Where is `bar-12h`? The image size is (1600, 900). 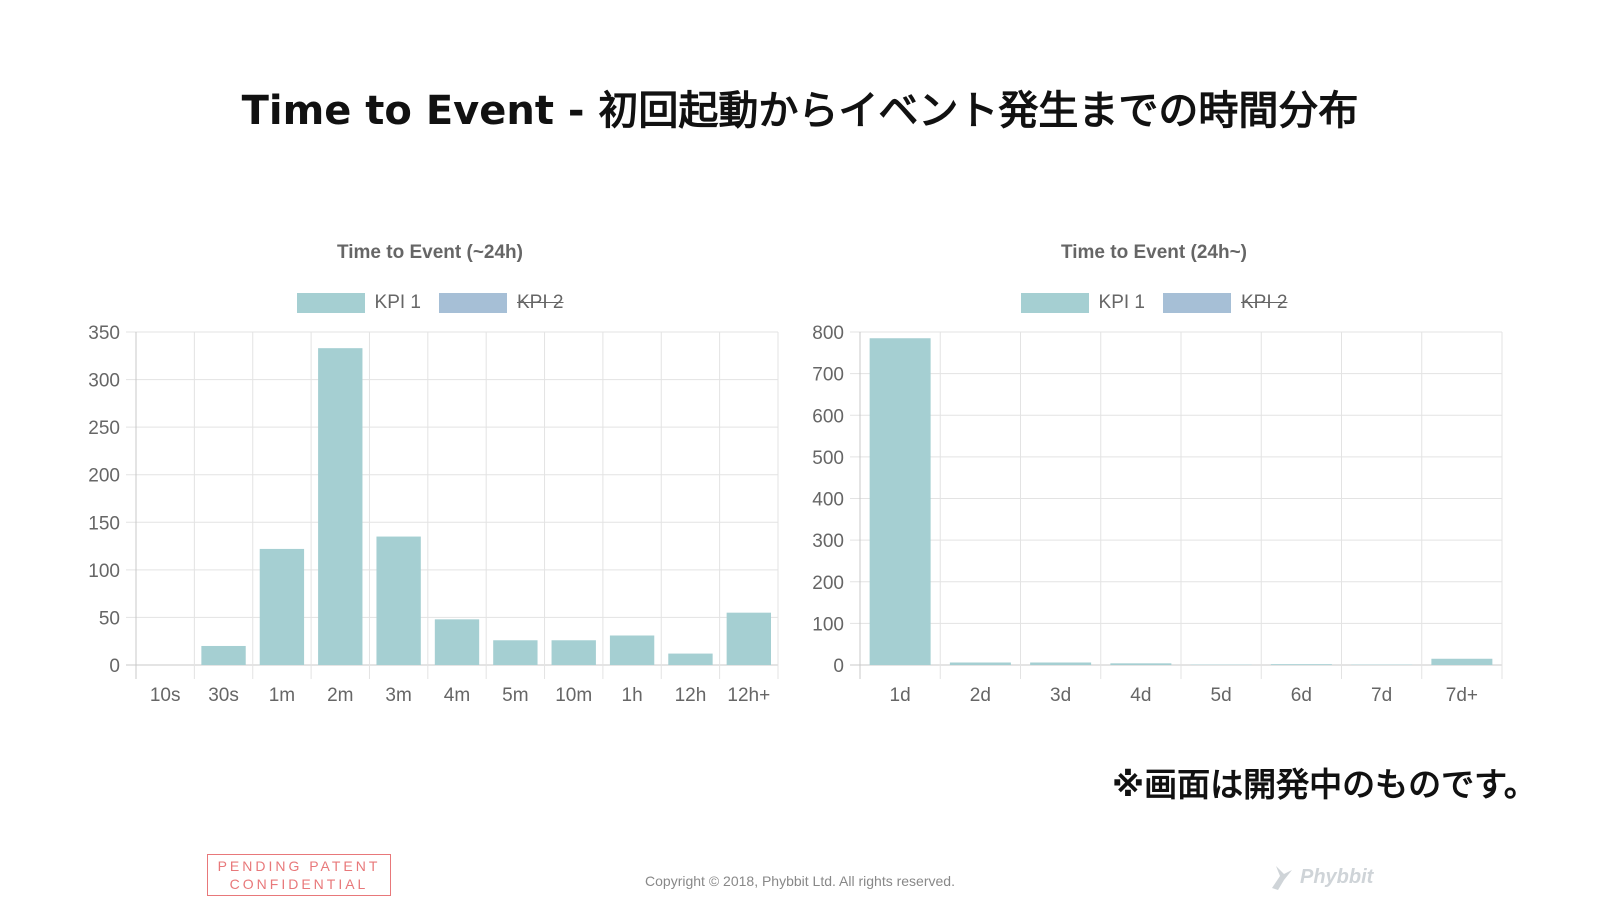 bar-12h is located at coordinates (690, 659).